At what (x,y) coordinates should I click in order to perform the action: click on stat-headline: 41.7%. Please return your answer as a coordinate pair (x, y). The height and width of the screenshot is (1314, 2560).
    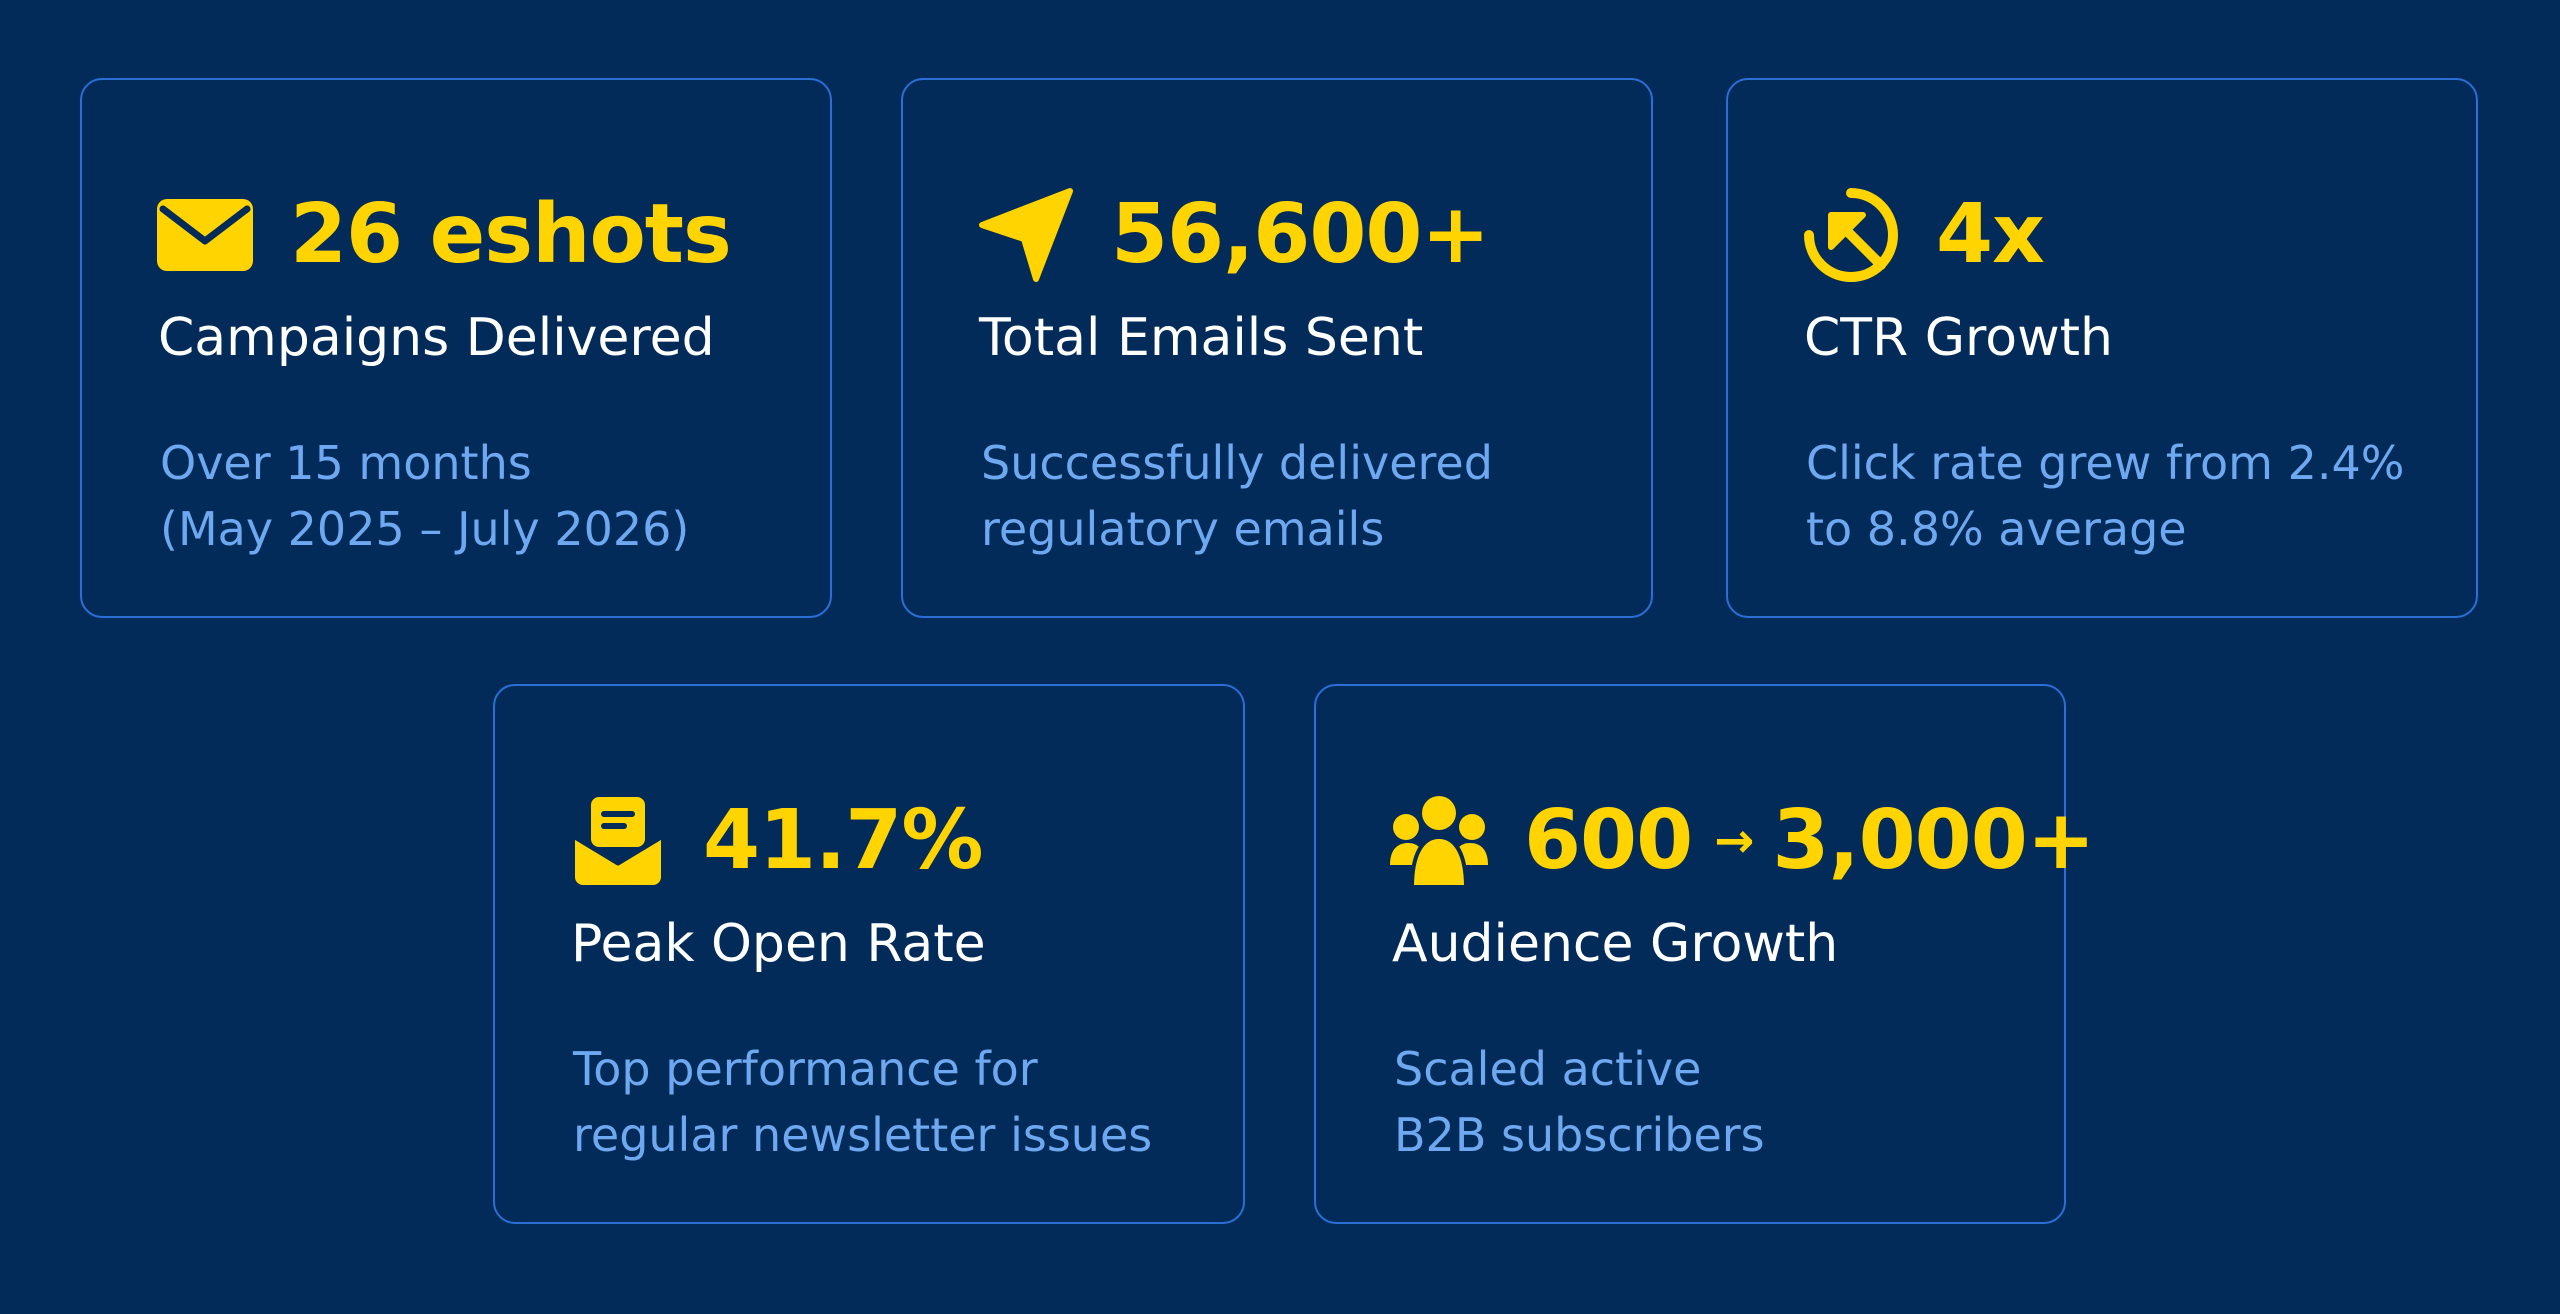
    Looking at the image, I should click on (775, 841).